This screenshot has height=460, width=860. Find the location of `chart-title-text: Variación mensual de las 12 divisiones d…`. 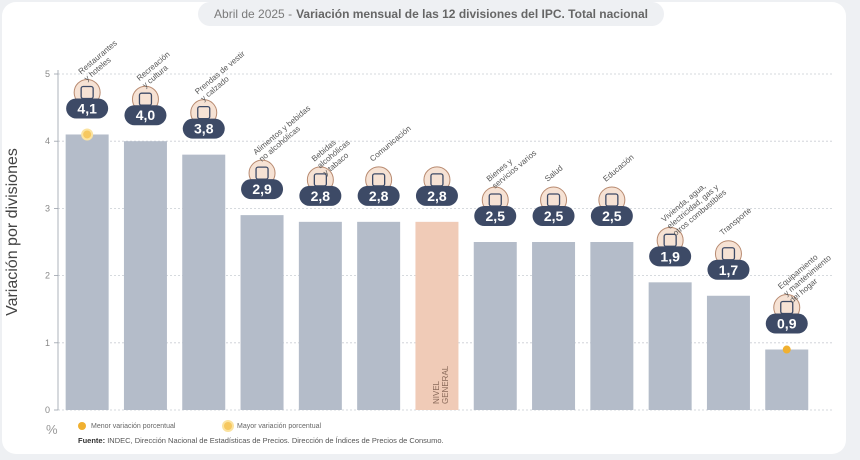

chart-title-text: Variación mensual de las 12 divisiones d… is located at coordinates (472, 14).